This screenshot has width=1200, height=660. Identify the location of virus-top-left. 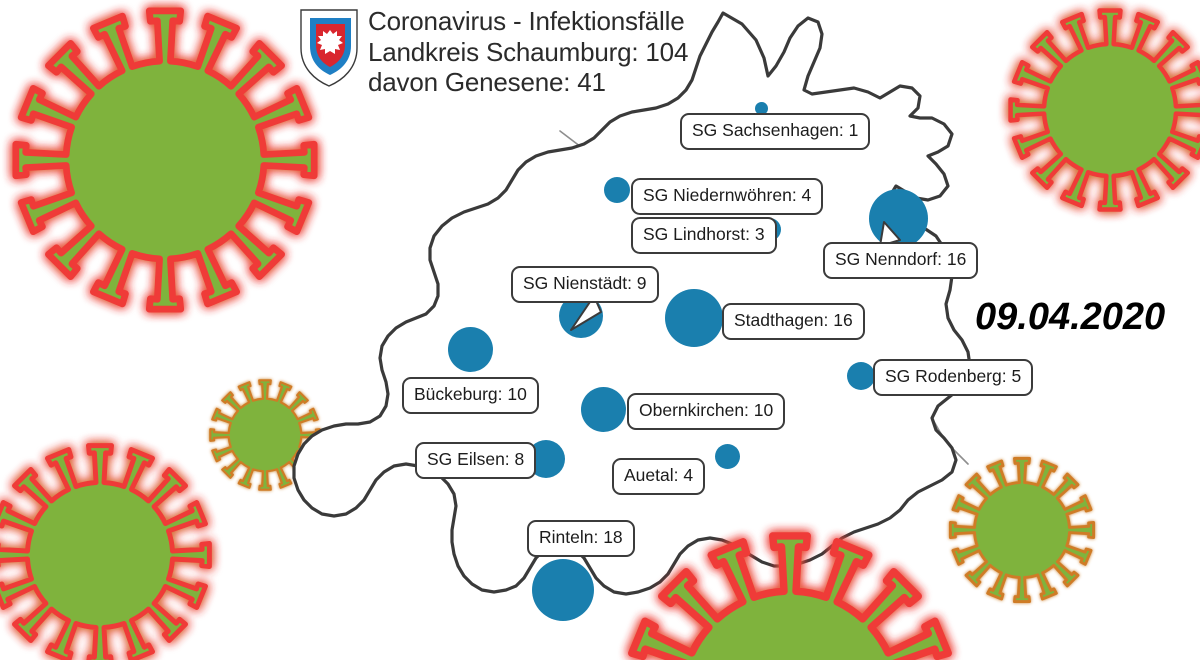
(165, 160).